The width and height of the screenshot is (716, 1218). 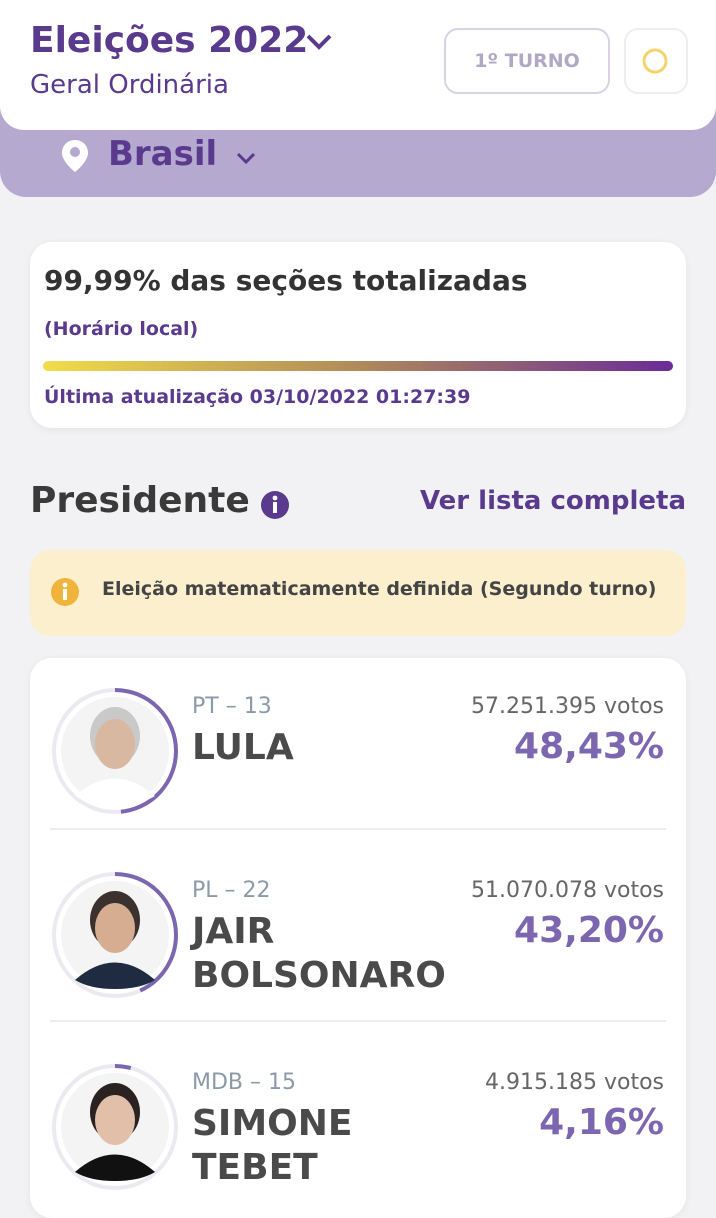 What do you see at coordinates (232, 706) in the screenshot?
I see `candidate-party: PT – 13` at bounding box center [232, 706].